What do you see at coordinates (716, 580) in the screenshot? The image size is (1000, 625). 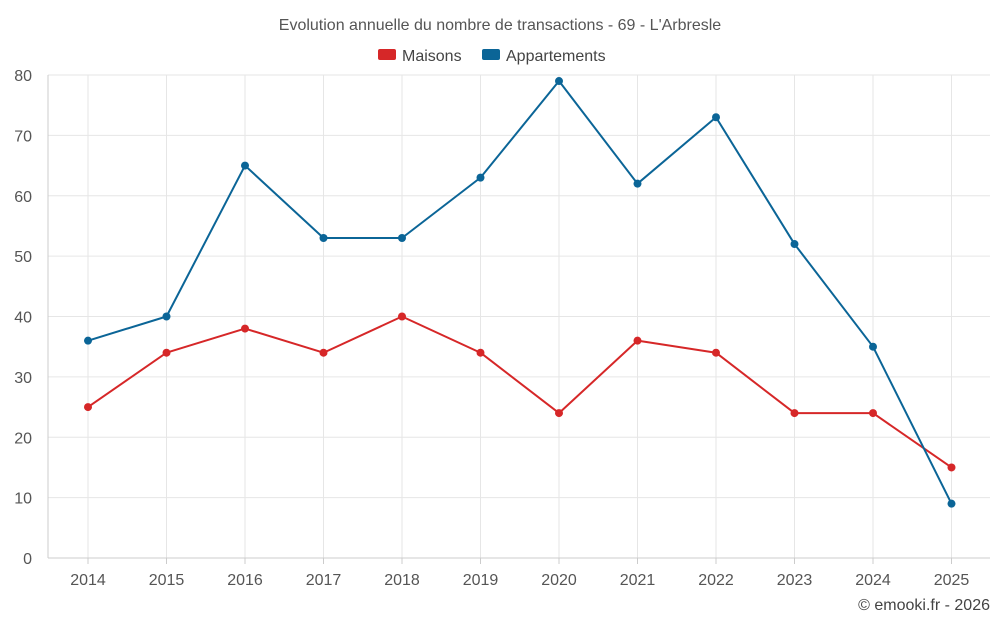 I see `x-tick-label: 2022` at bounding box center [716, 580].